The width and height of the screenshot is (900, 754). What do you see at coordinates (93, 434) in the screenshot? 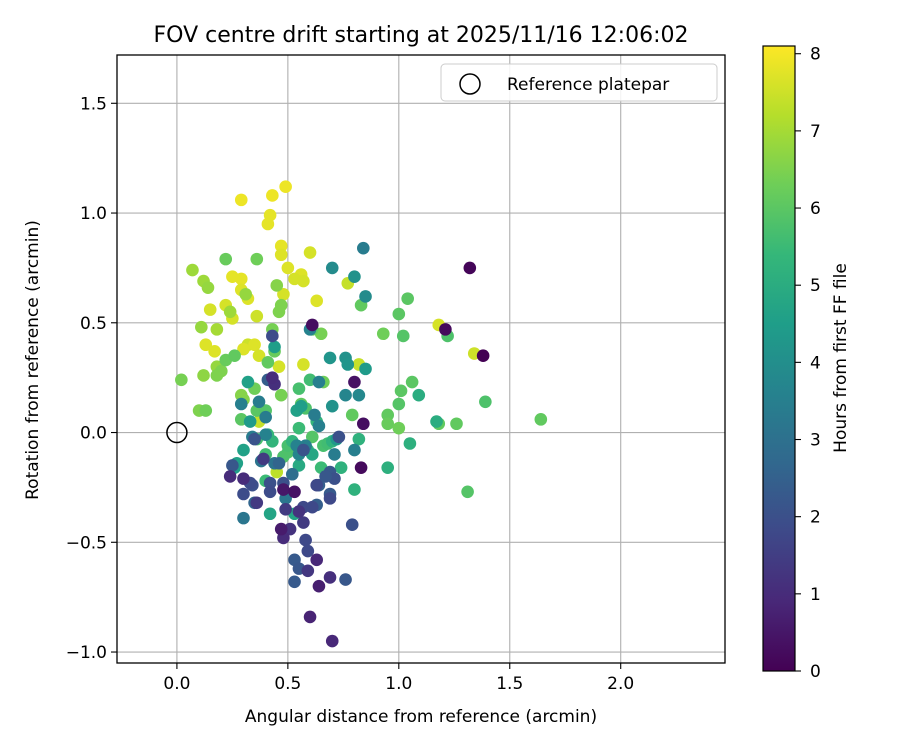
I see `y-tick-label: 0.0` at bounding box center [93, 434].